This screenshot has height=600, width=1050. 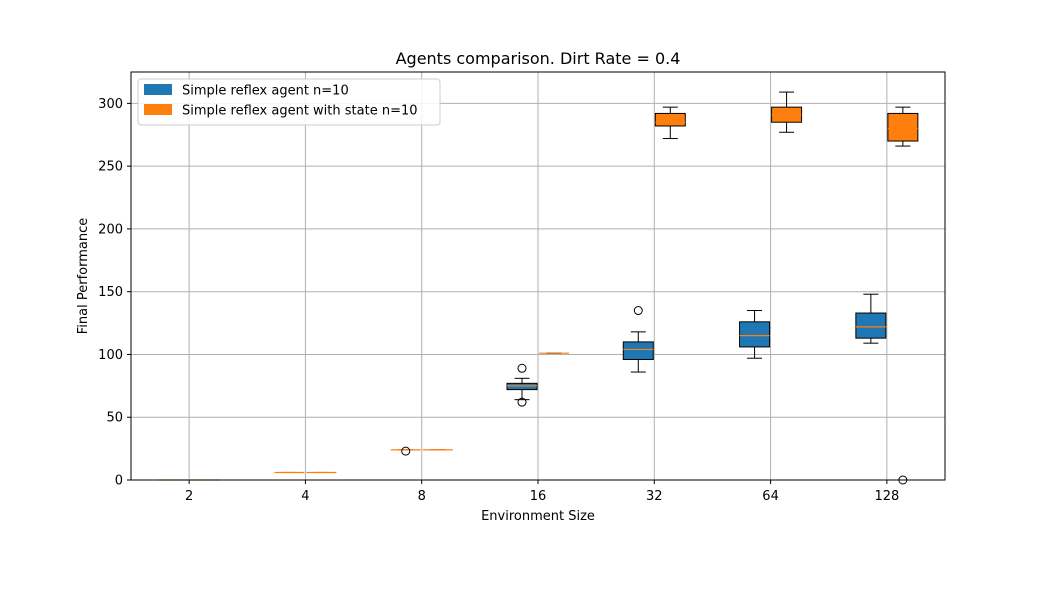 I want to click on y-tick-label: 0, so click(x=119, y=481).